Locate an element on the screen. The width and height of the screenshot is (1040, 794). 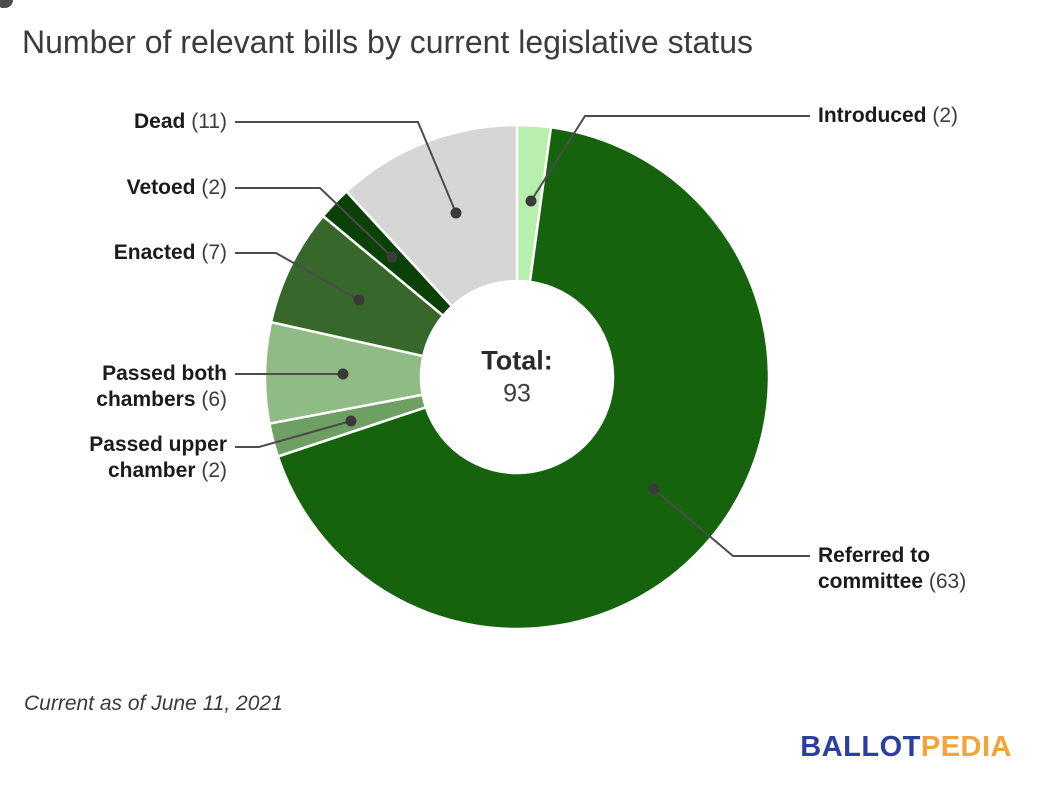
callout-vetoed: Vetoed (2) is located at coordinates (177, 188).